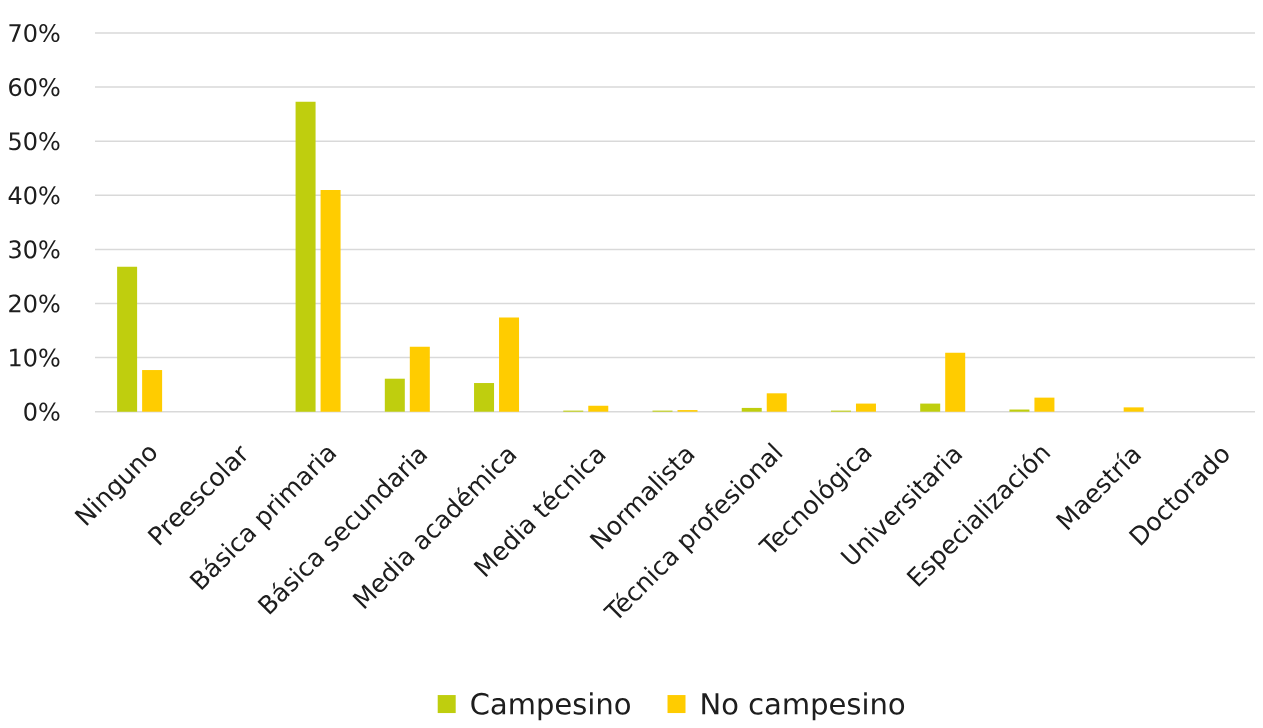  I want to click on y-tick-label: 30%, so click(34, 249).